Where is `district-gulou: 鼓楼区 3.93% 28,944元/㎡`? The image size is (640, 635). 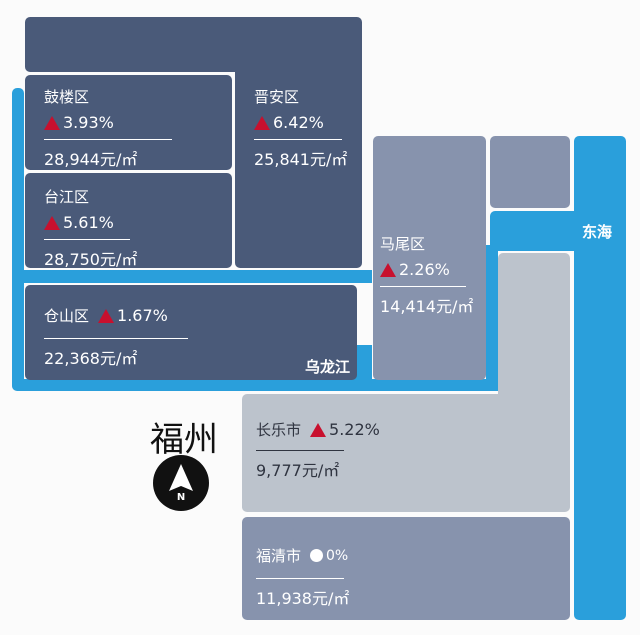
district-gulou: 鼓楼区 3.93% 28,944元/㎡ is located at coordinates (108, 128).